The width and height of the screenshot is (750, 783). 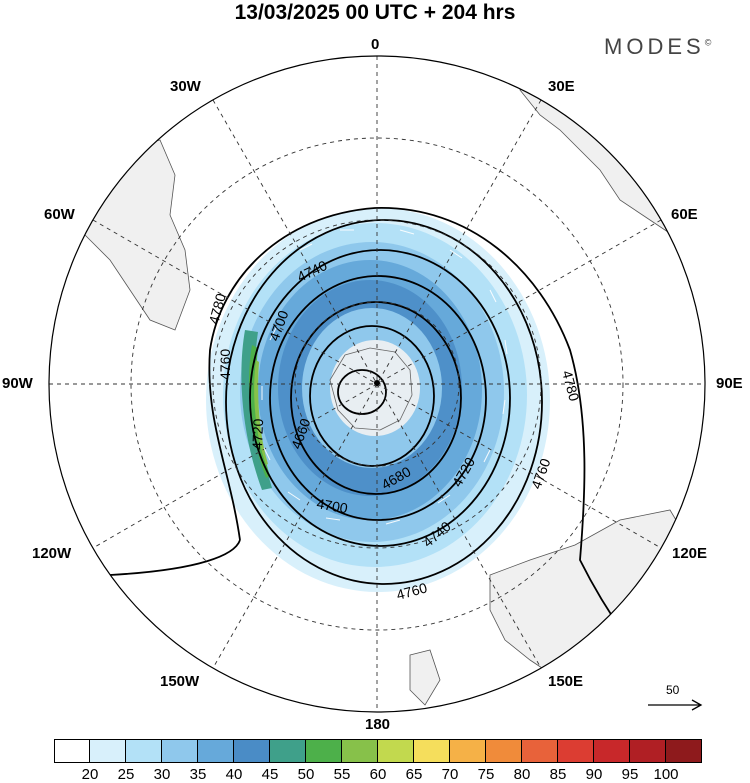 I want to click on lon-label-30w: 30W, so click(x=185, y=86).